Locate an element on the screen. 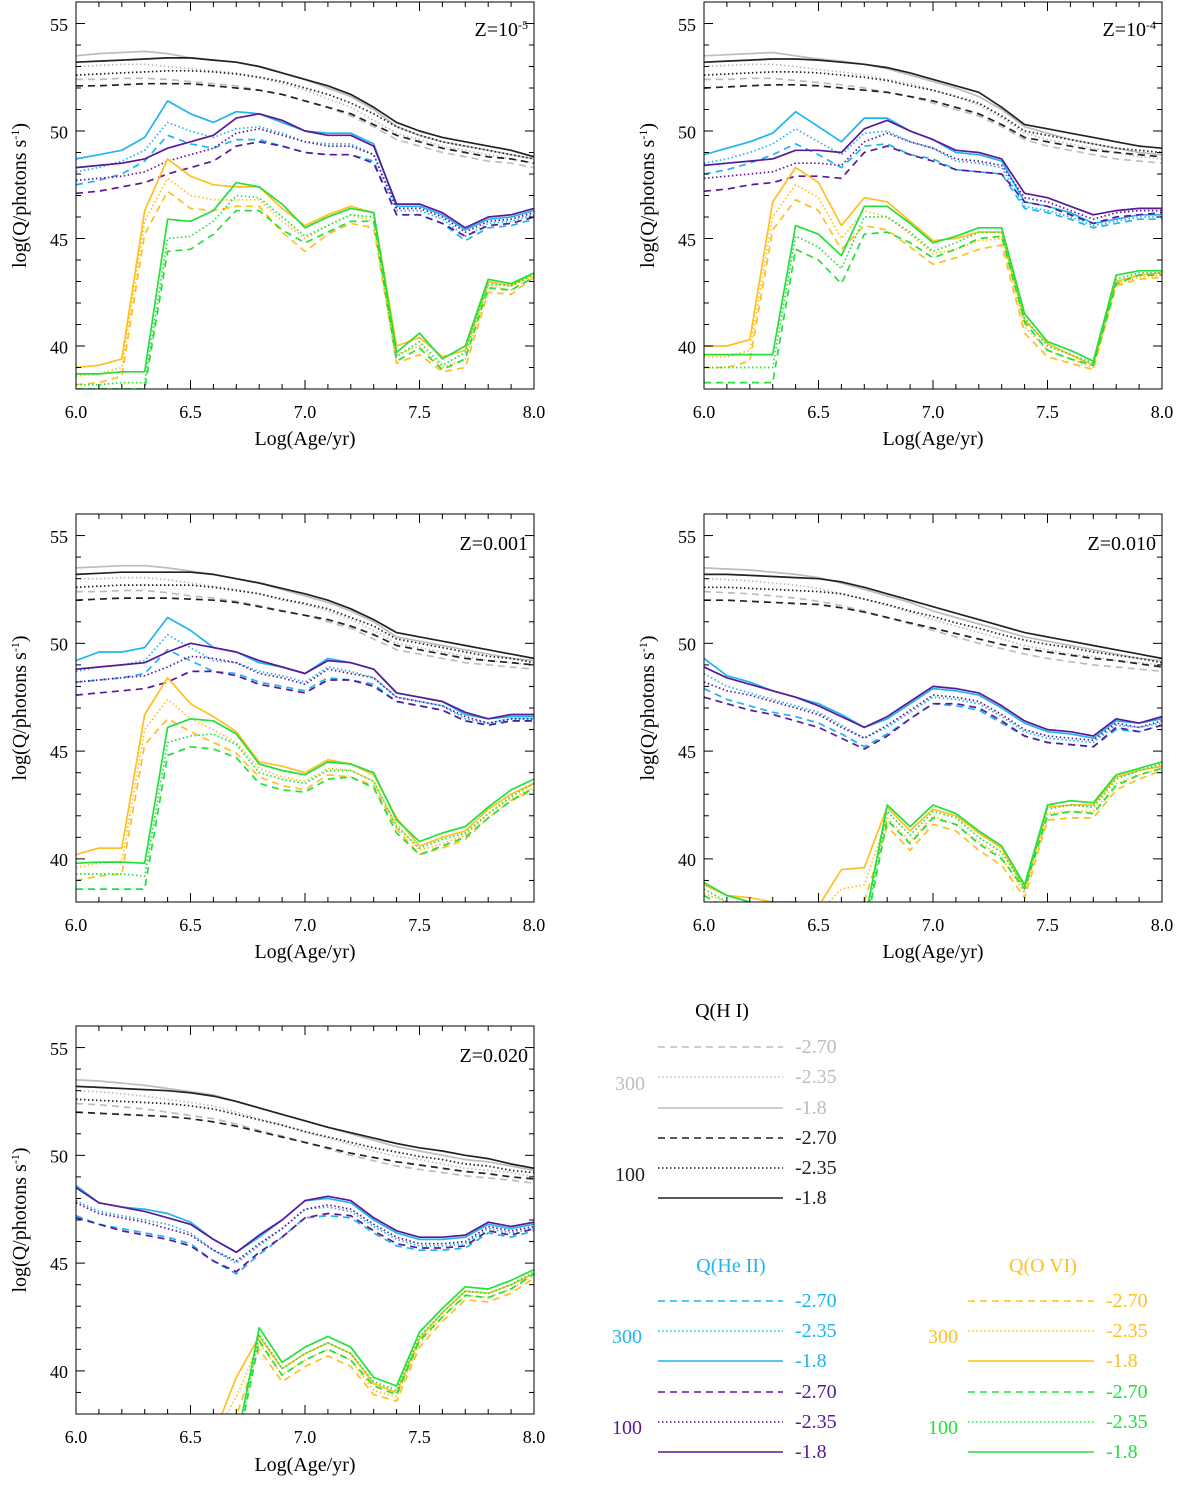 Image resolution: width=1200 pixels, height=1485 pixels. legend-title: Q(O VI) is located at coordinates (1043, 1266).